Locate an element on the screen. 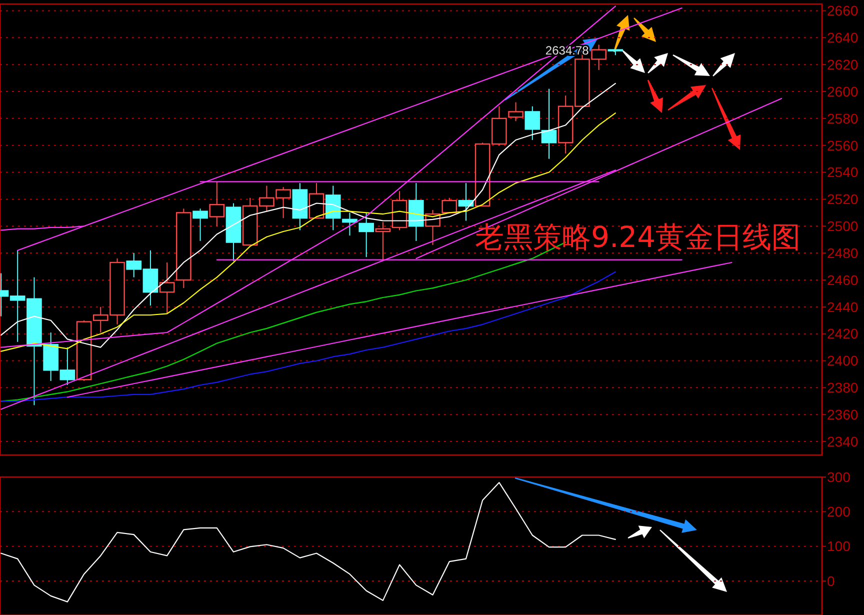  y-tick-label: 2340 is located at coordinates (842, 441).